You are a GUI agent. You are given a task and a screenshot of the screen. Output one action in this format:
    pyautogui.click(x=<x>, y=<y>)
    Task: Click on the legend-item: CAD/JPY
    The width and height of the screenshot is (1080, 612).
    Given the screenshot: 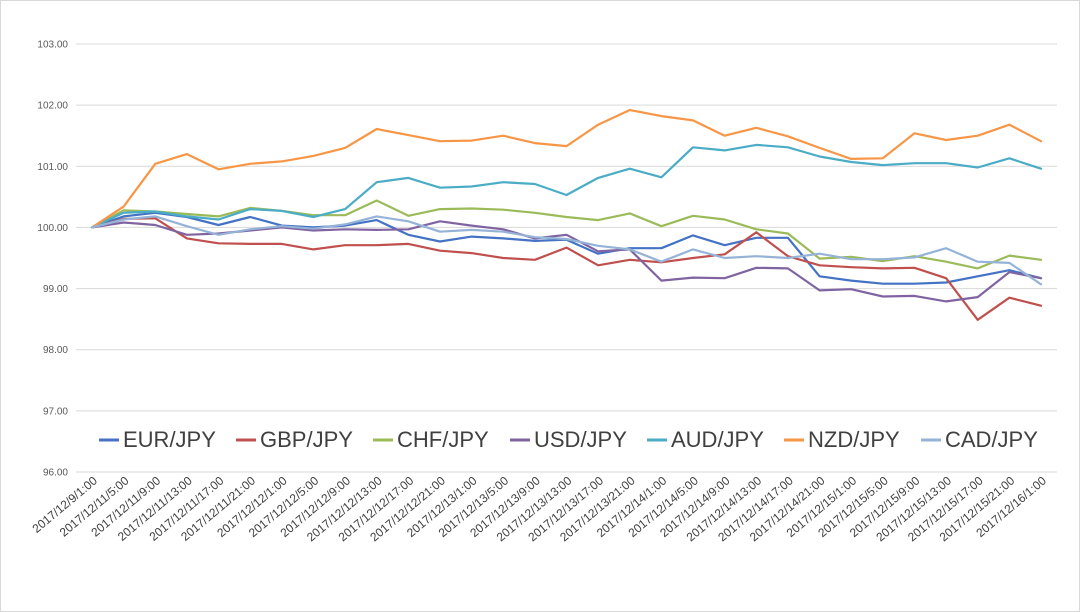 What is the action you would take?
    pyautogui.click(x=979, y=439)
    